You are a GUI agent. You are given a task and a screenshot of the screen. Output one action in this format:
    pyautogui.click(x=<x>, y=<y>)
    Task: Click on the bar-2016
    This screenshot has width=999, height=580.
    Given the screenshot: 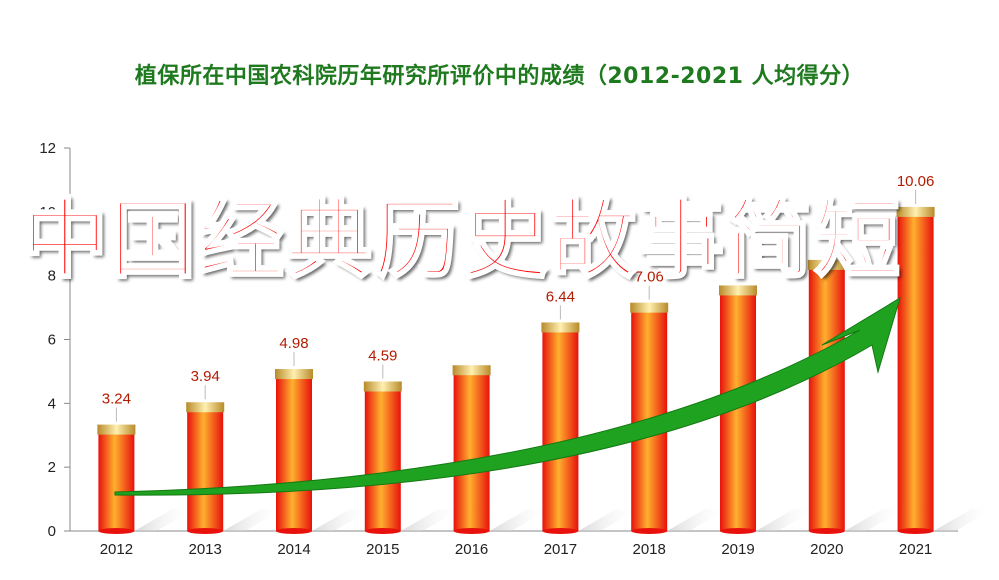 What is the action you would take?
    pyautogui.click(x=471, y=449)
    